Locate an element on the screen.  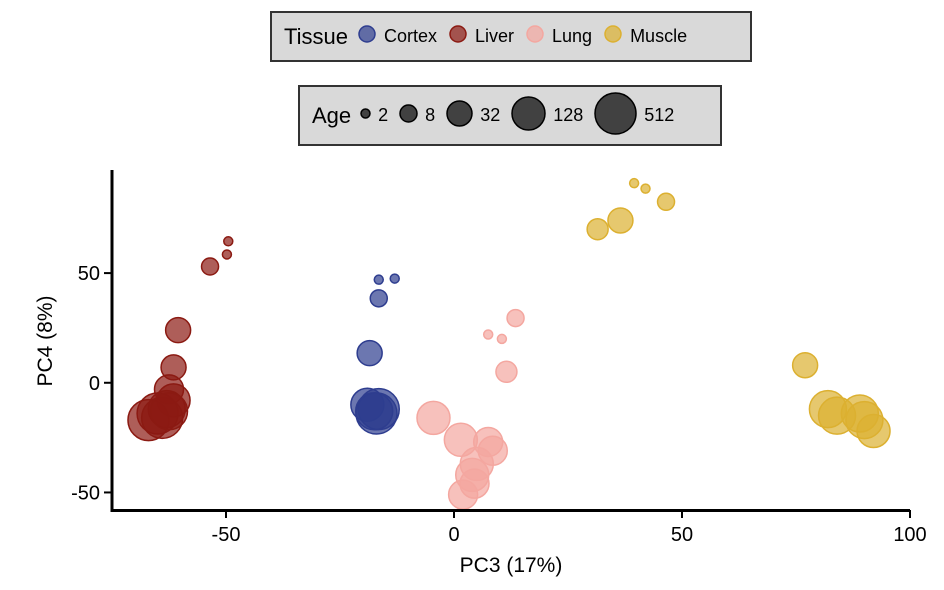
age-2-label: 2 is located at coordinates (383, 115).